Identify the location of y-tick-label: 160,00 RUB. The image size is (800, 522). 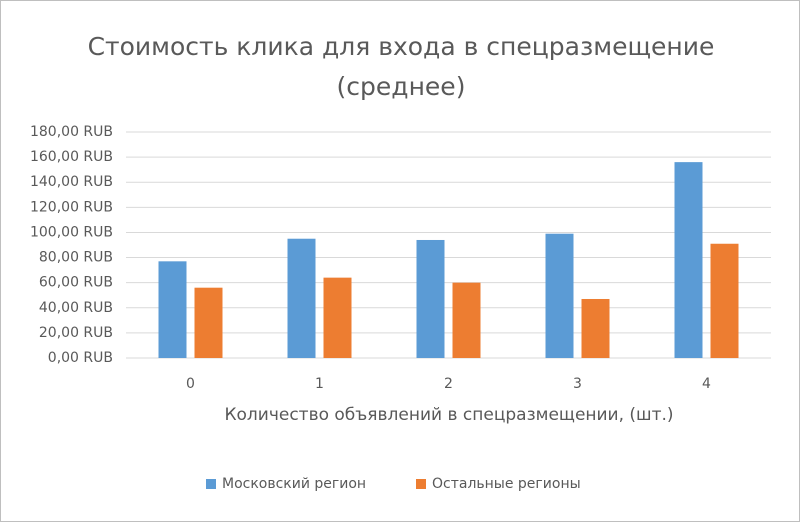
(71, 157).